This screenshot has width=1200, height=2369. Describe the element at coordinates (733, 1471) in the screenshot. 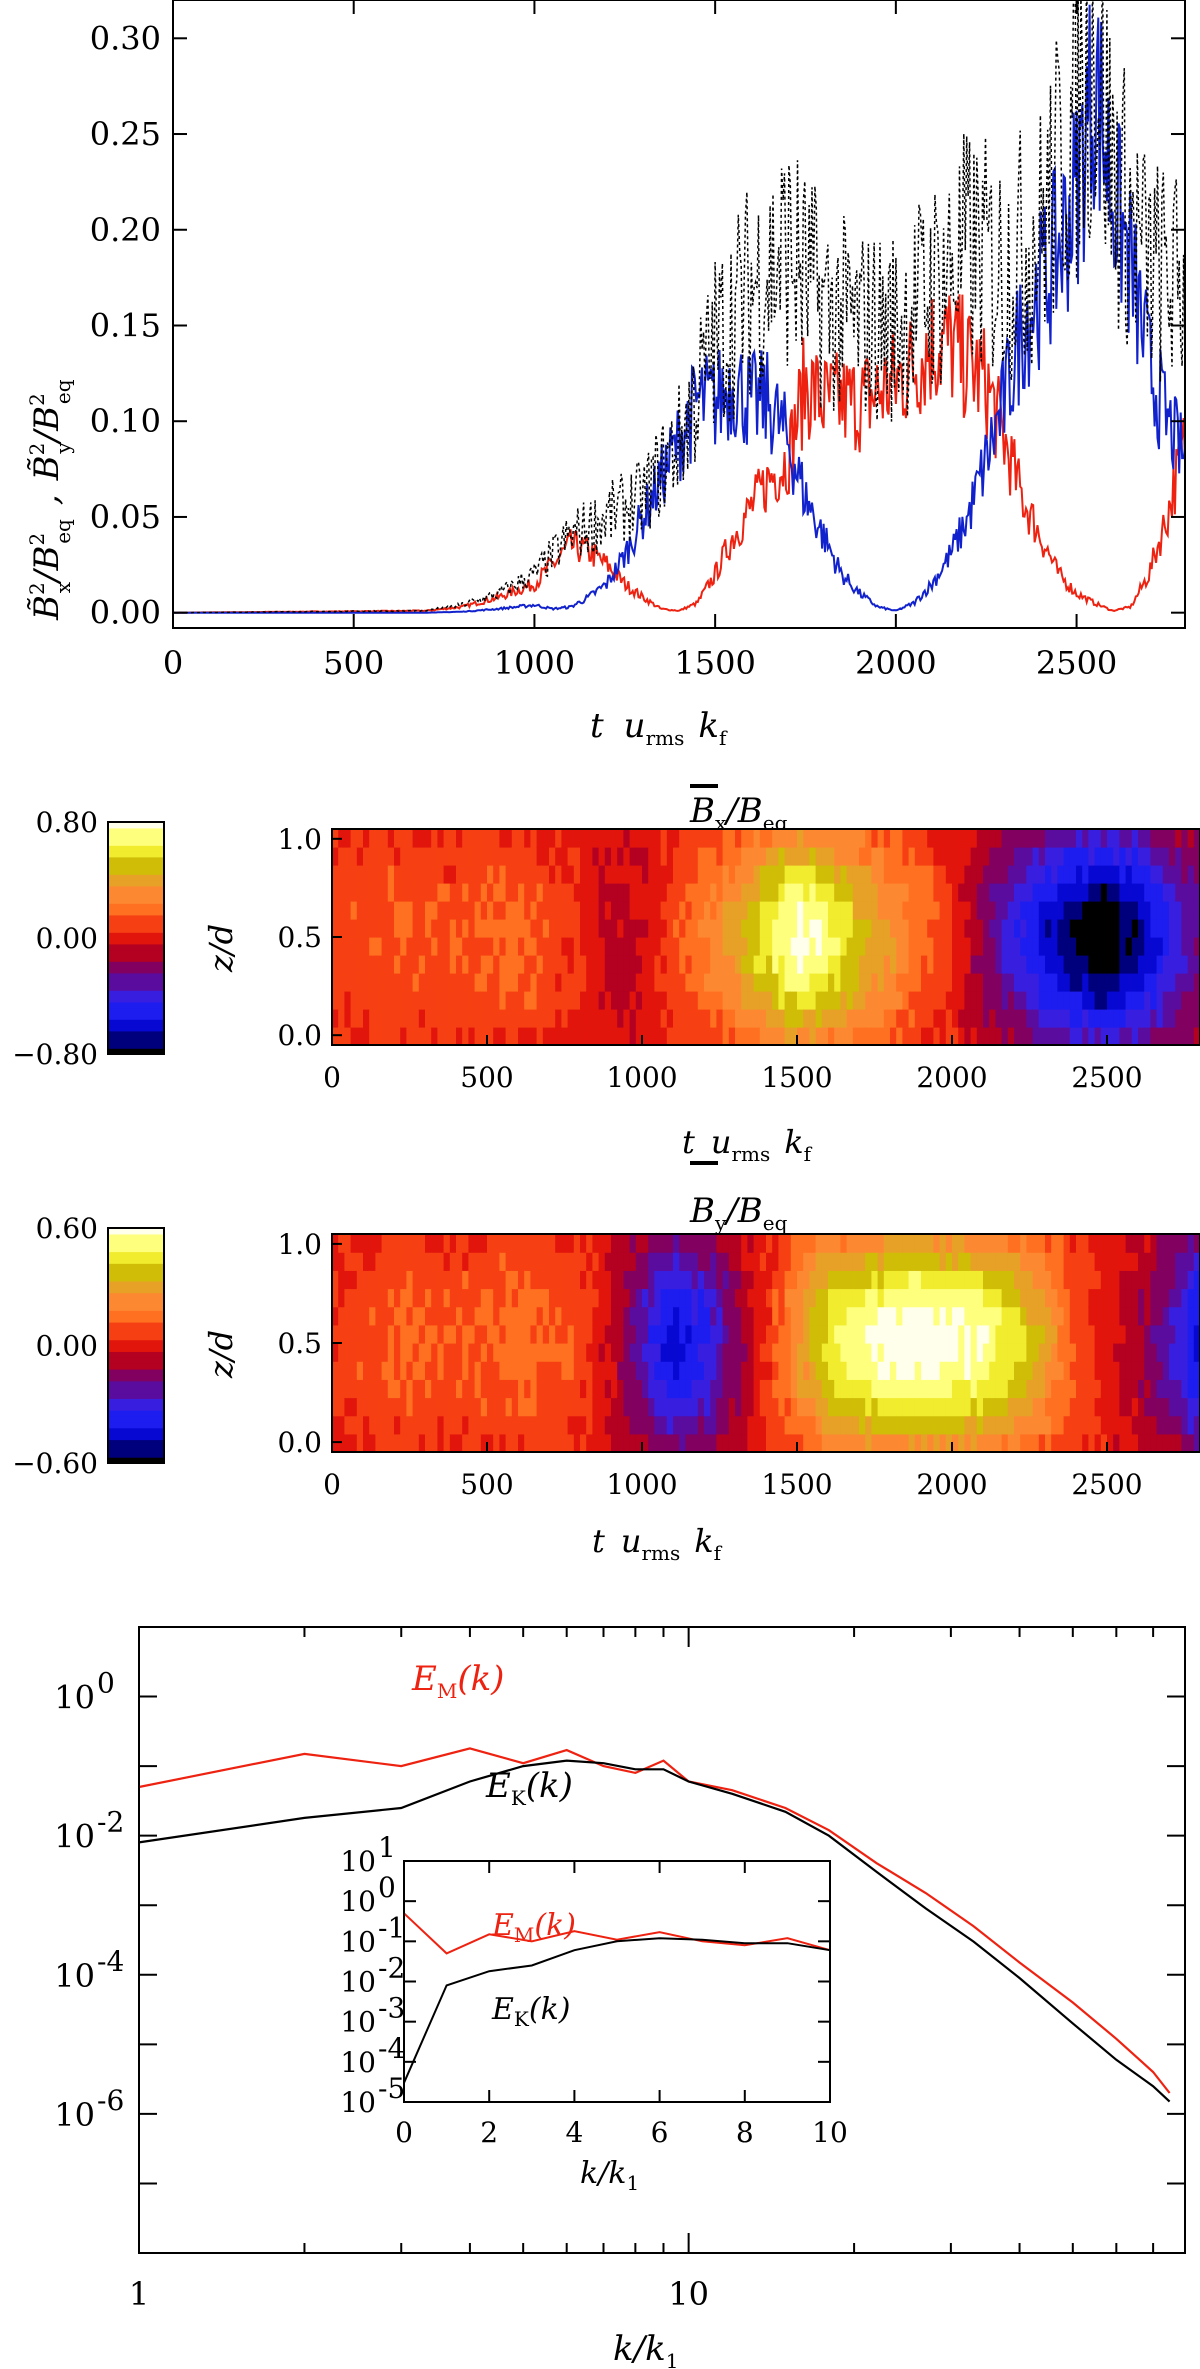

I see `by-heatmap-x-ticks: 0 500 1000 1500 2000 2500` at that location.